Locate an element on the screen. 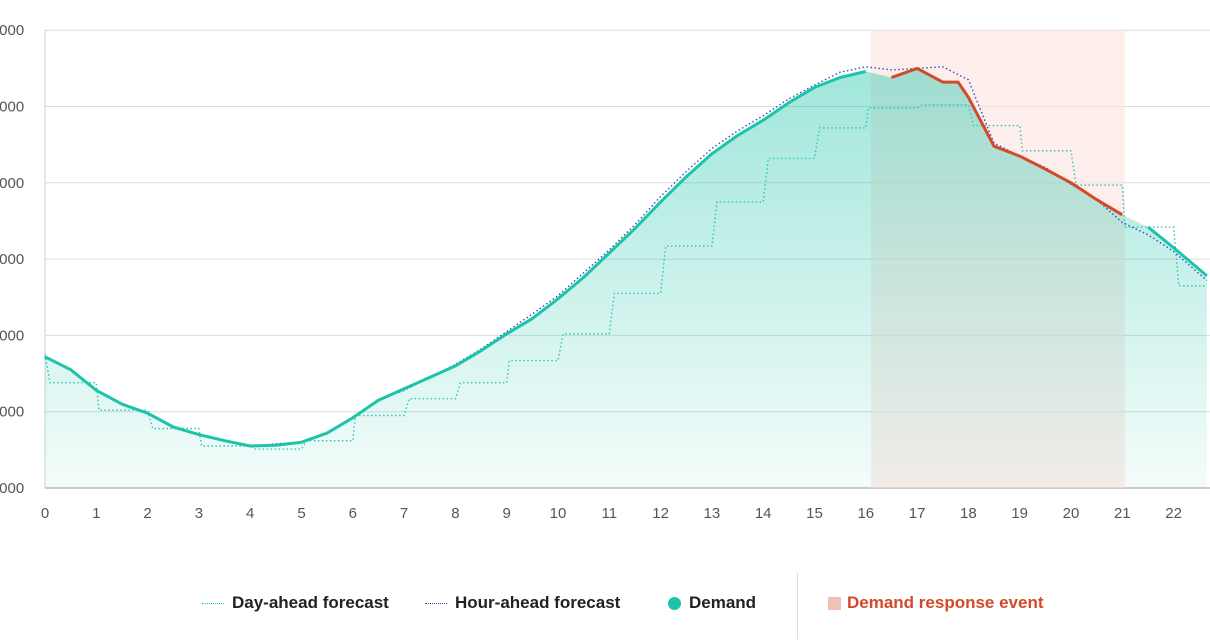 Image resolution: width=1210 pixels, height=642 pixels. legend-label-demand: Demand is located at coordinates (723, 602).